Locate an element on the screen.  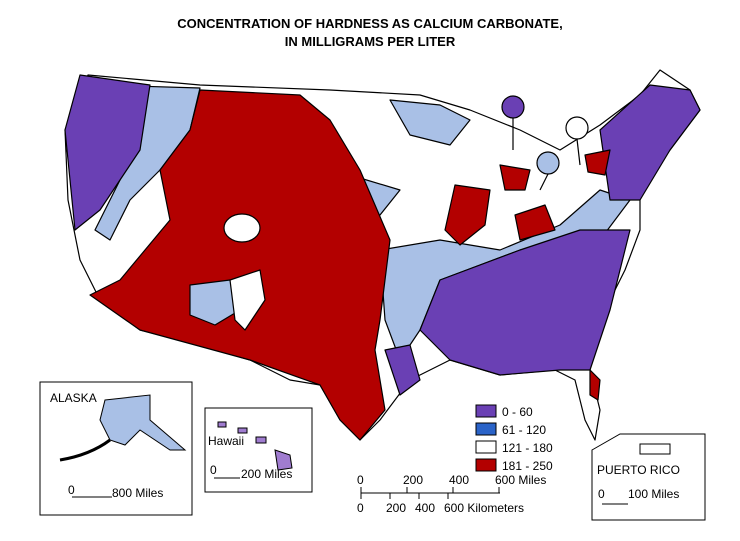
inset-label: ALASKA is located at coordinates (73, 398).